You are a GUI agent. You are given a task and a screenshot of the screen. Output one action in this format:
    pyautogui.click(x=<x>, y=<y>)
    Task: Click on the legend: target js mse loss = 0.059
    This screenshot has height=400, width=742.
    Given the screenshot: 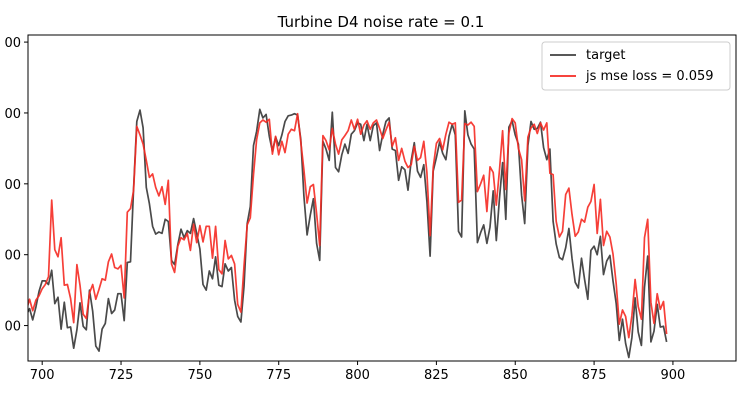 What is the action you would take?
    pyautogui.click(x=636, y=66)
    